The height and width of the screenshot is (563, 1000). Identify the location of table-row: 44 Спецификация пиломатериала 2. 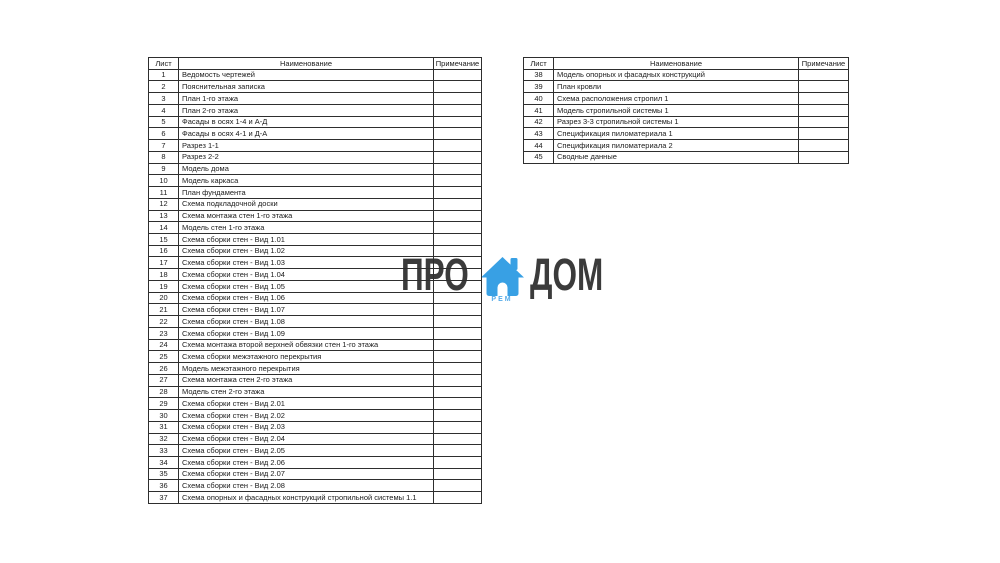
(686, 145).